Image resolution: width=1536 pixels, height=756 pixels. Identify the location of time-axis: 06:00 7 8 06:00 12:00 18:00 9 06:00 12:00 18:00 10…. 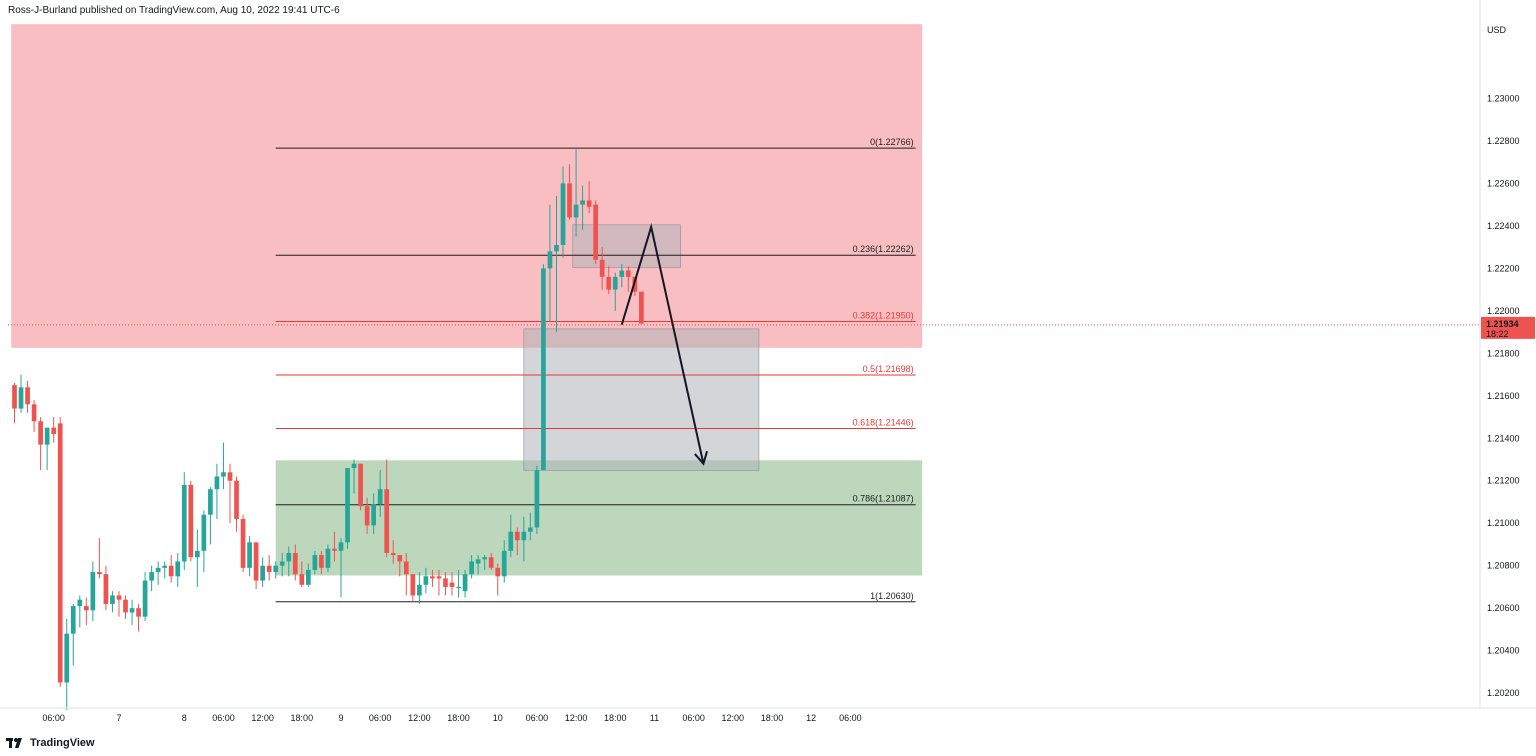
(768, 715).